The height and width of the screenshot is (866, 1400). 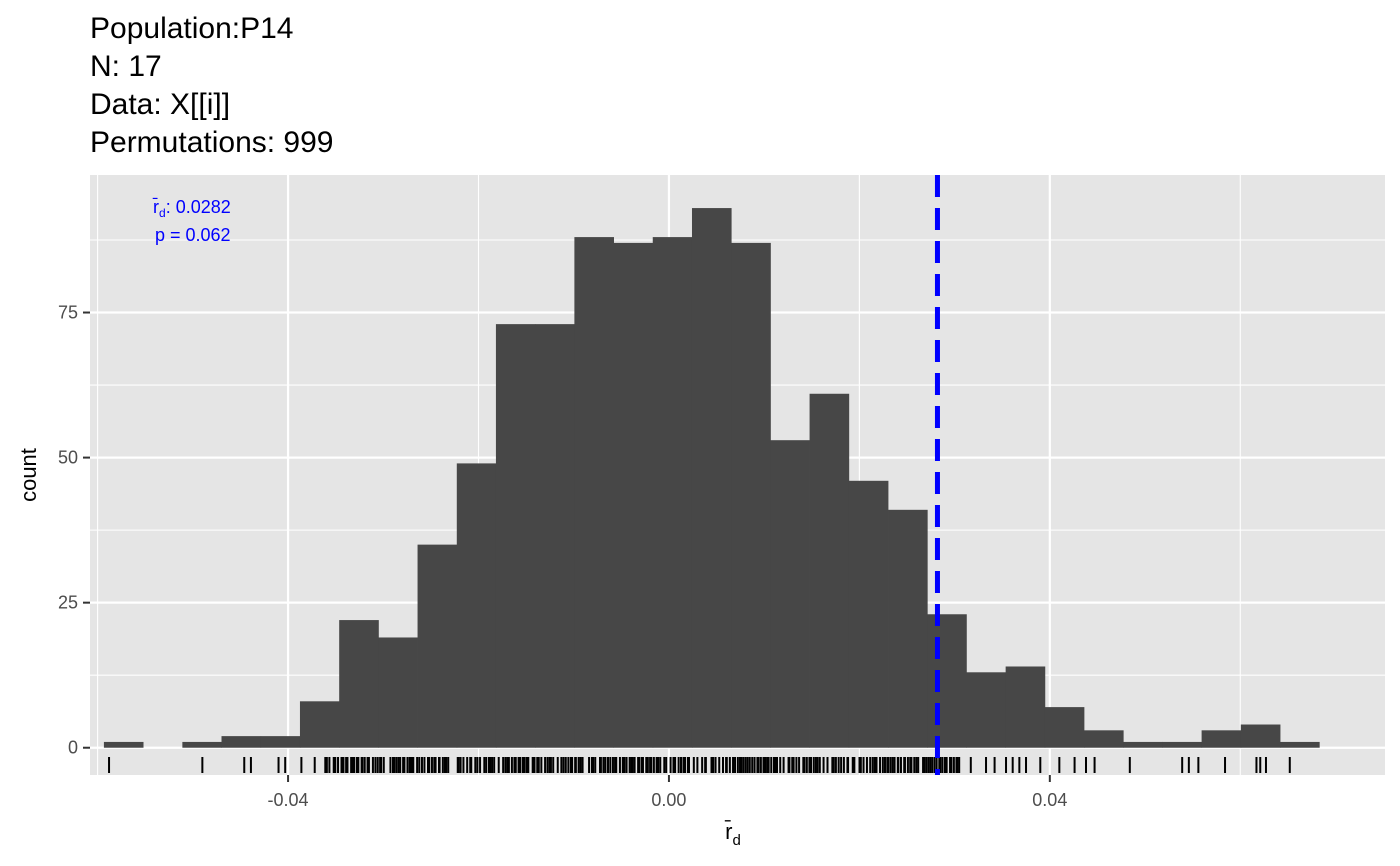 What do you see at coordinates (212, 142) in the screenshot?
I see `title-permutations: Permutations: 999` at bounding box center [212, 142].